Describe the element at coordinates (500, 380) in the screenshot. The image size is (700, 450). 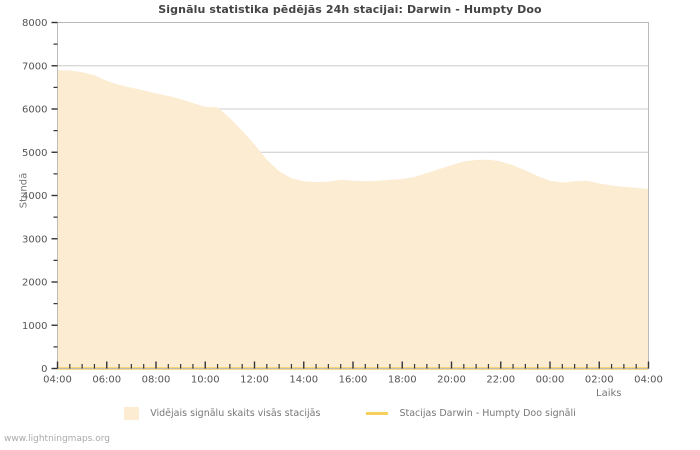
I see `svg-text: 22:00` at that location.